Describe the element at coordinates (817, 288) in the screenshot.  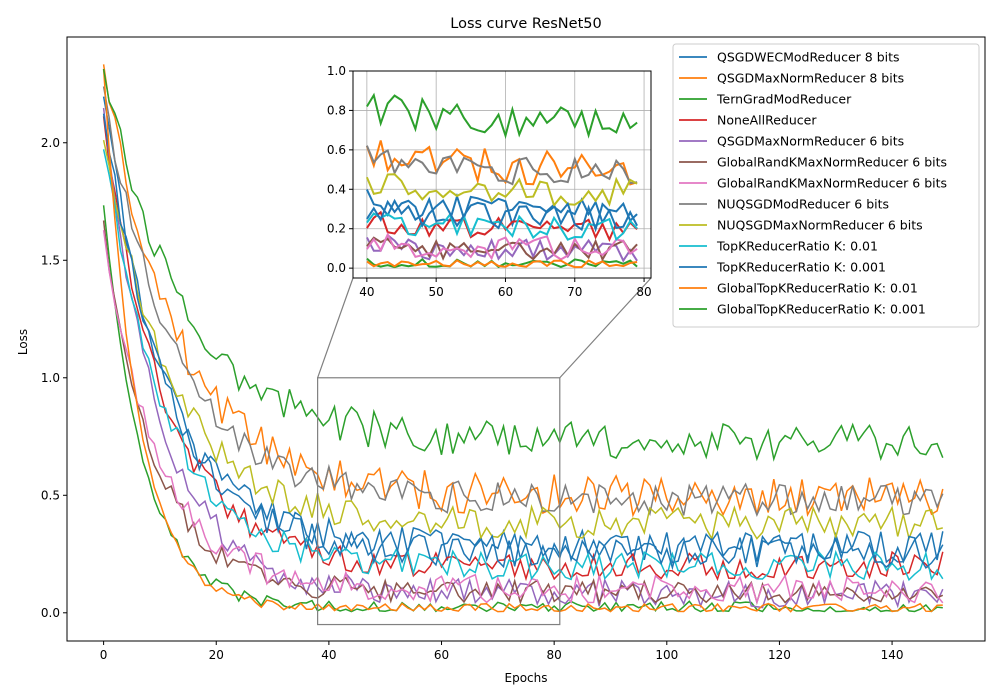
I see `legend-label: GlobalTopKReducerRatio K: 0.01` at that location.